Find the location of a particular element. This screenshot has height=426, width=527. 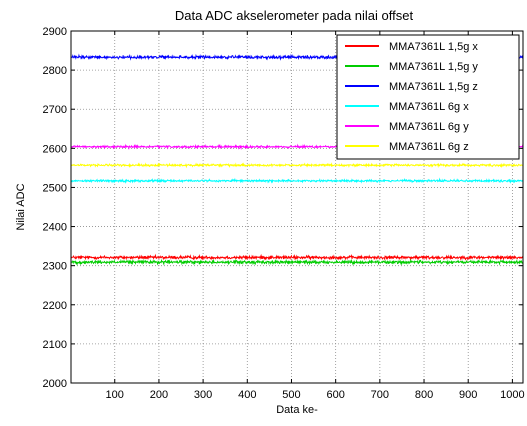

y-tick-label: 2200 is located at coordinates (55, 306).